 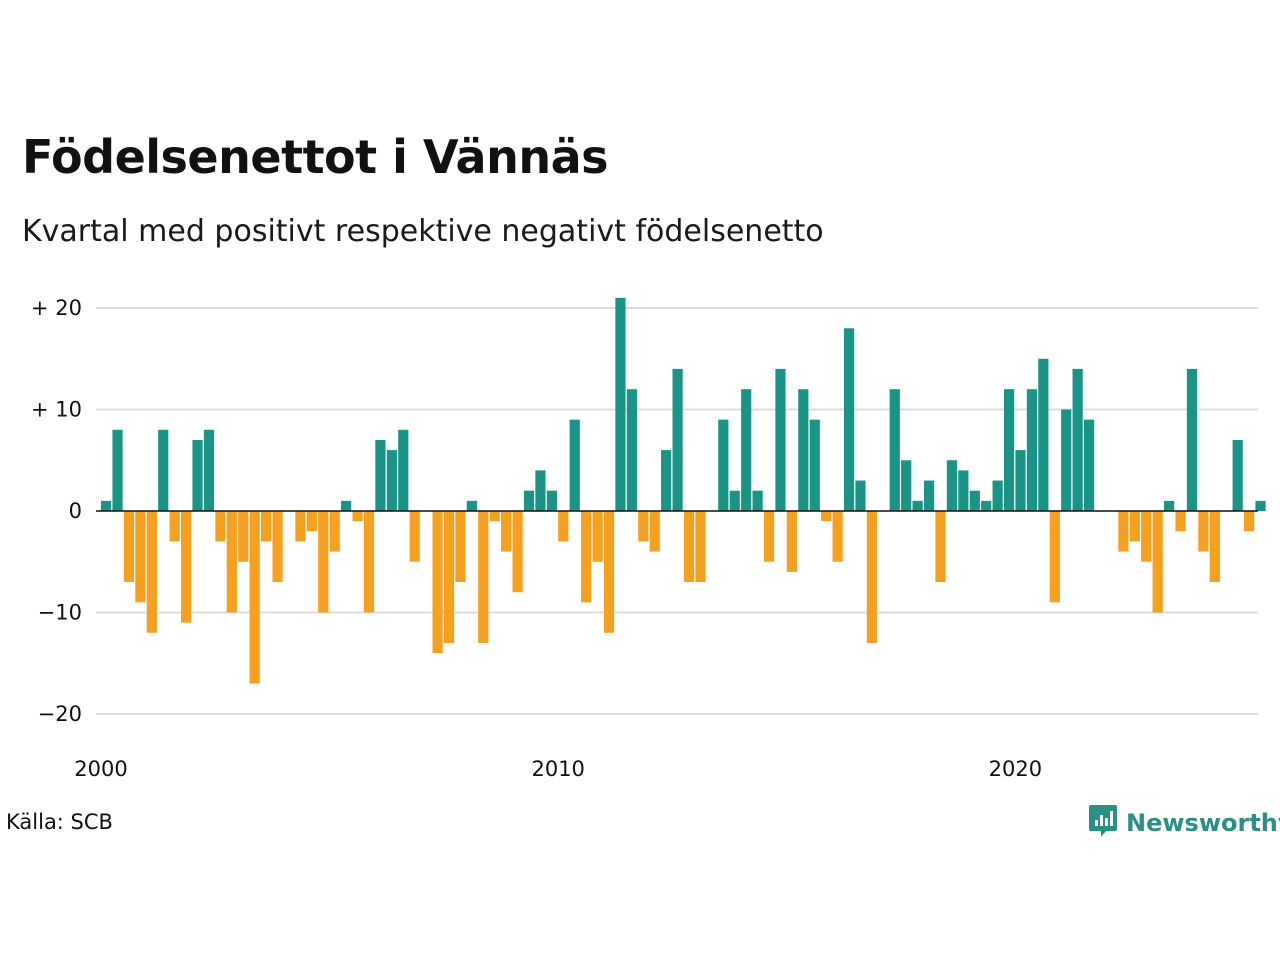 What do you see at coordinates (60, 714) in the screenshot?
I see `y-tick-label: −20` at bounding box center [60, 714].